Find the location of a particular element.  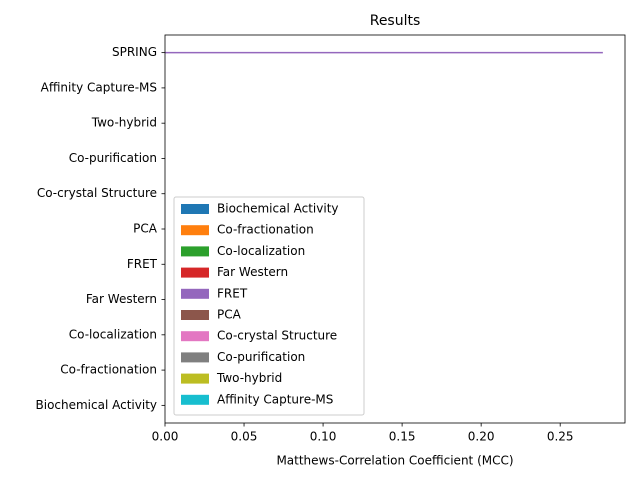

y-tick-label: PCA is located at coordinates (145, 229).